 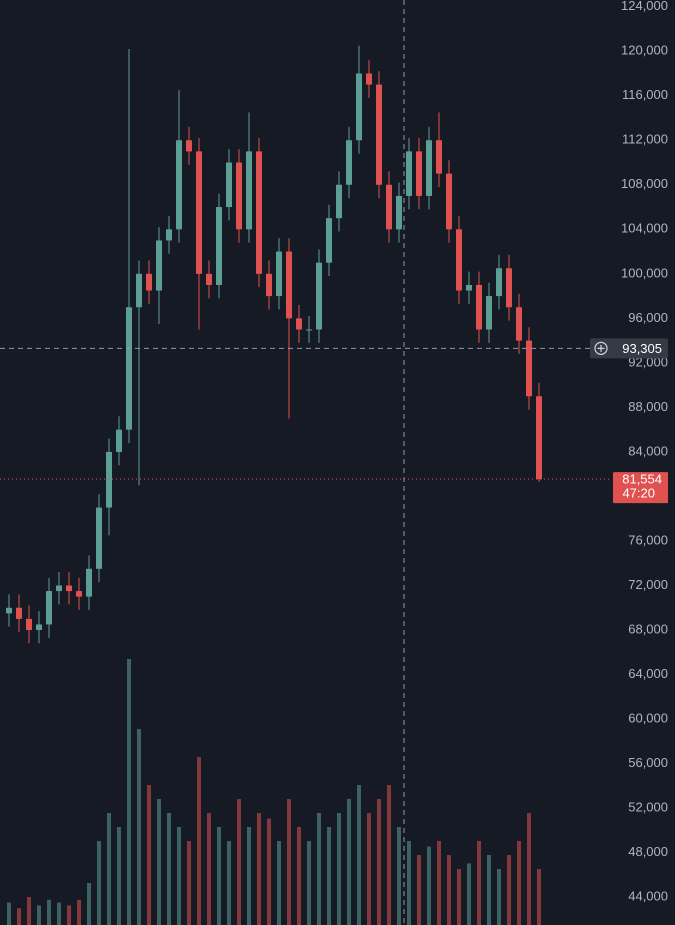 I want to click on last-price-label: 81,554, so click(x=642, y=479).